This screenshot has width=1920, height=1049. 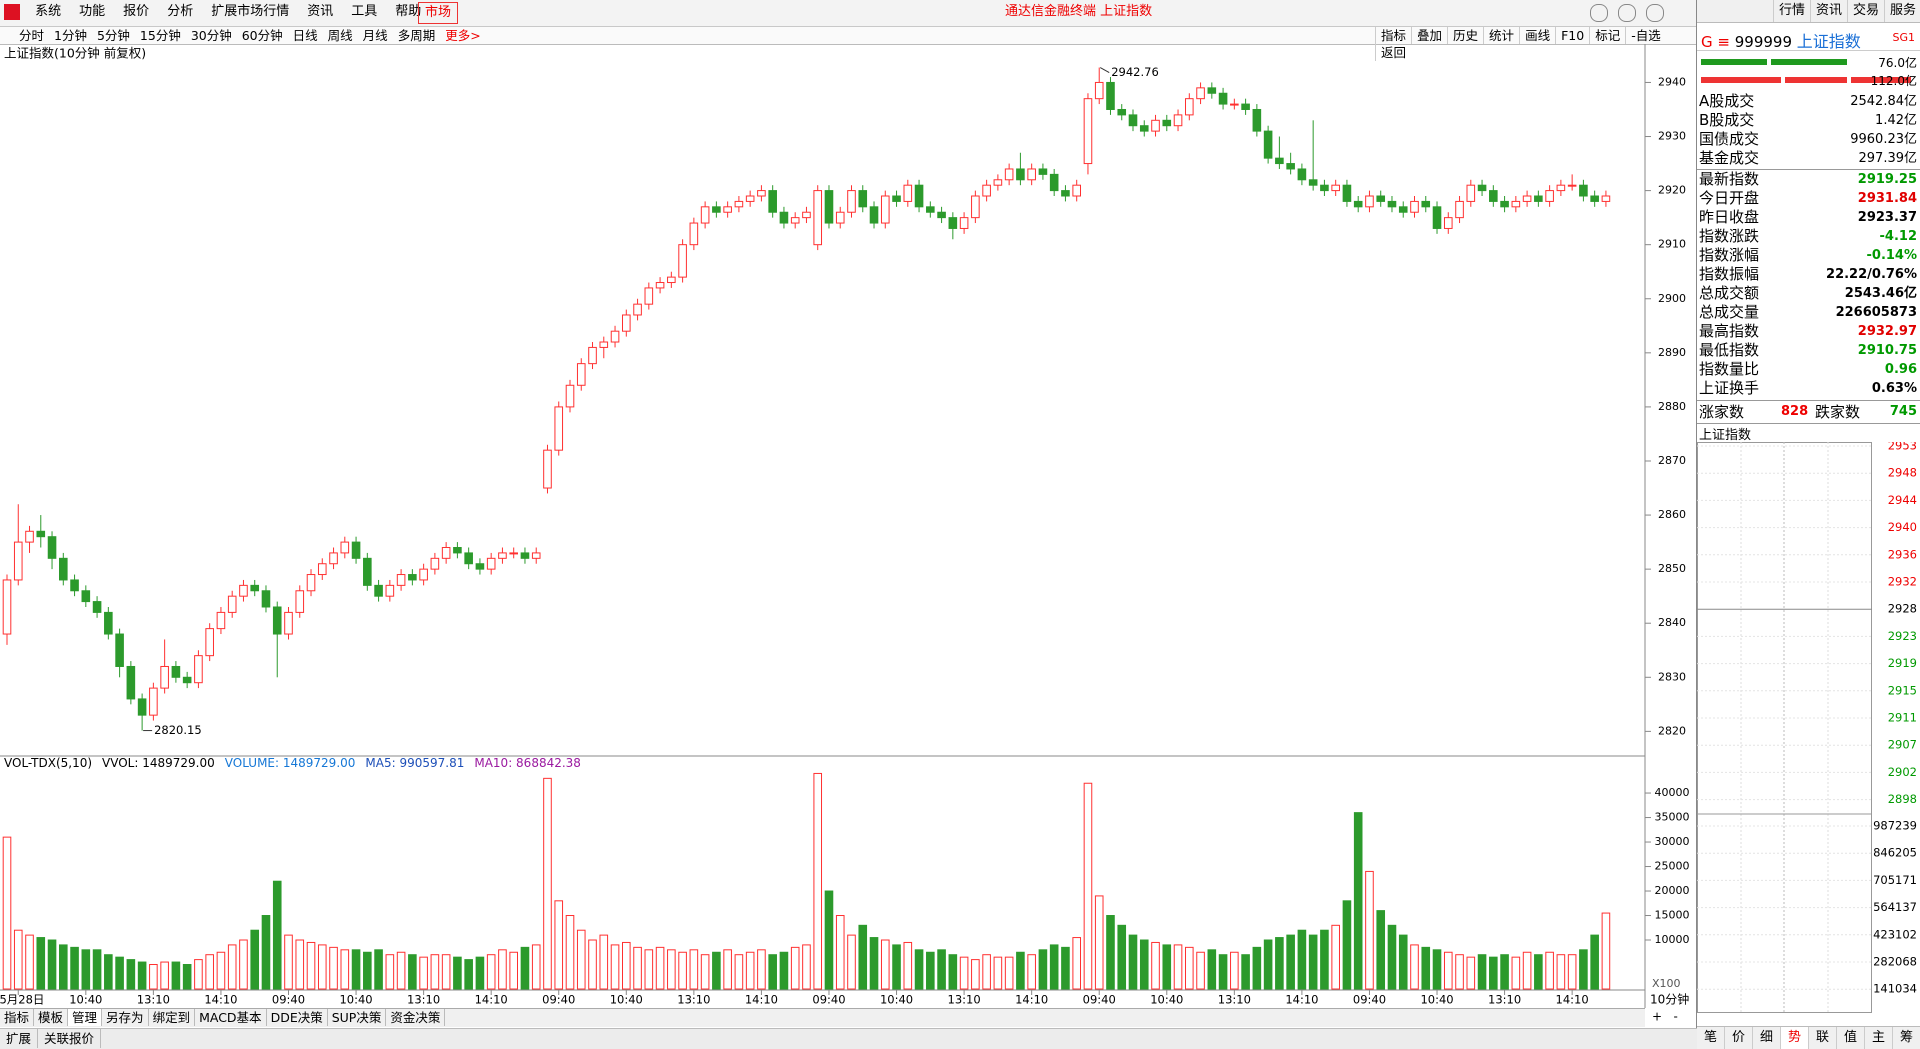 What do you see at coordinates (1902, 745) in the screenshot?
I see `mini-price-label: 2907` at bounding box center [1902, 745].